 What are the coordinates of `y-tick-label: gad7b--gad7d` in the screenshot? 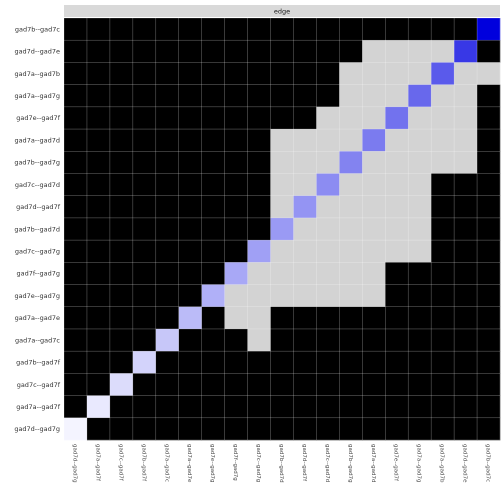 It's located at (37, 229).